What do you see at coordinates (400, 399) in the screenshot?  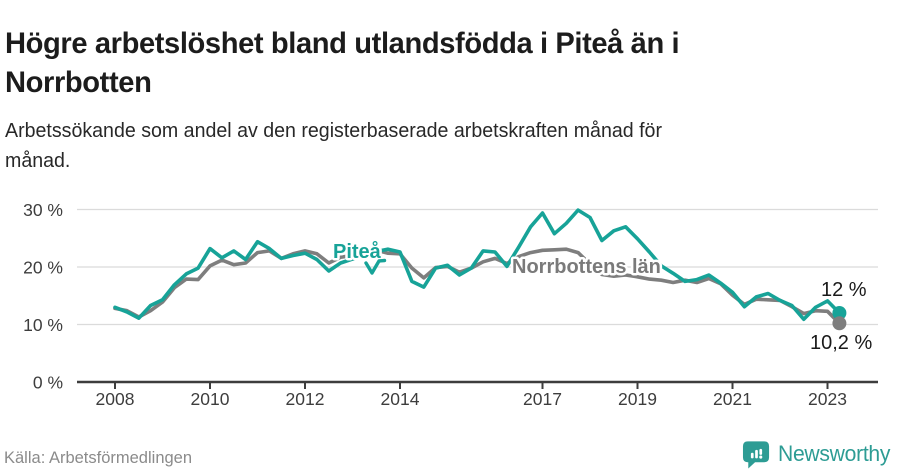 I see `x-tick-label: 2014` at bounding box center [400, 399].